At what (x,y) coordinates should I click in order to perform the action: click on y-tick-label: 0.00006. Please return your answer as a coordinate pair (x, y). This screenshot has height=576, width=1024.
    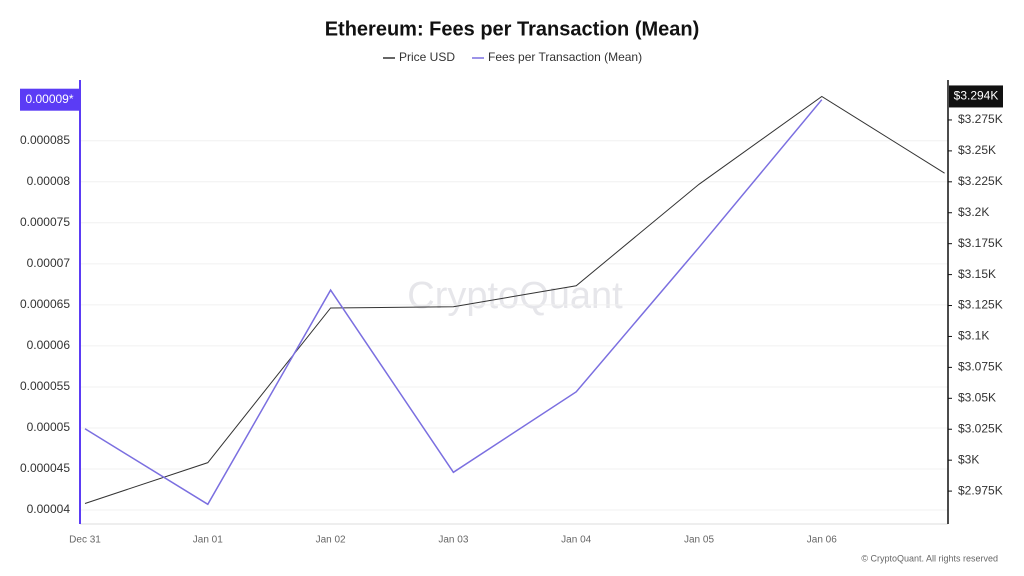
    Looking at the image, I should click on (49, 345).